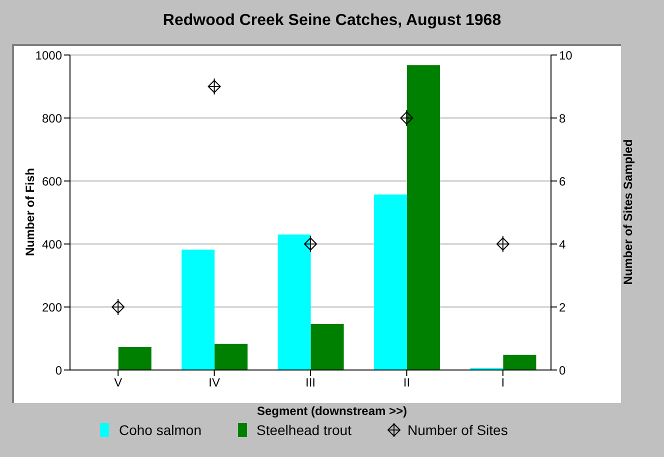 The height and width of the screenshot is (457, 664). Describe the element at coordinates (52, 118) in the screenshot. I see `y-tick-label: 800` at that location.